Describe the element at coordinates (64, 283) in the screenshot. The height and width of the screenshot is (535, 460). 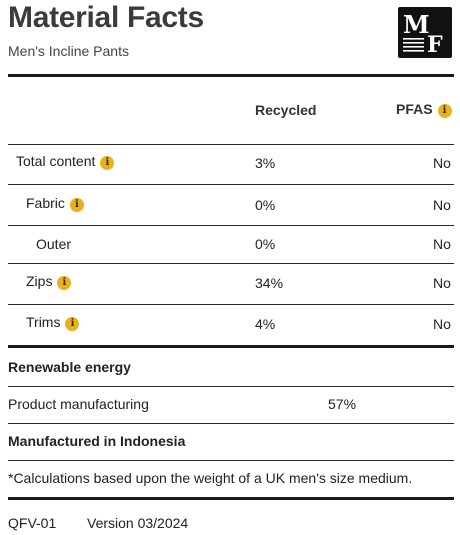
I see `zips-info-icon: i` at that location.